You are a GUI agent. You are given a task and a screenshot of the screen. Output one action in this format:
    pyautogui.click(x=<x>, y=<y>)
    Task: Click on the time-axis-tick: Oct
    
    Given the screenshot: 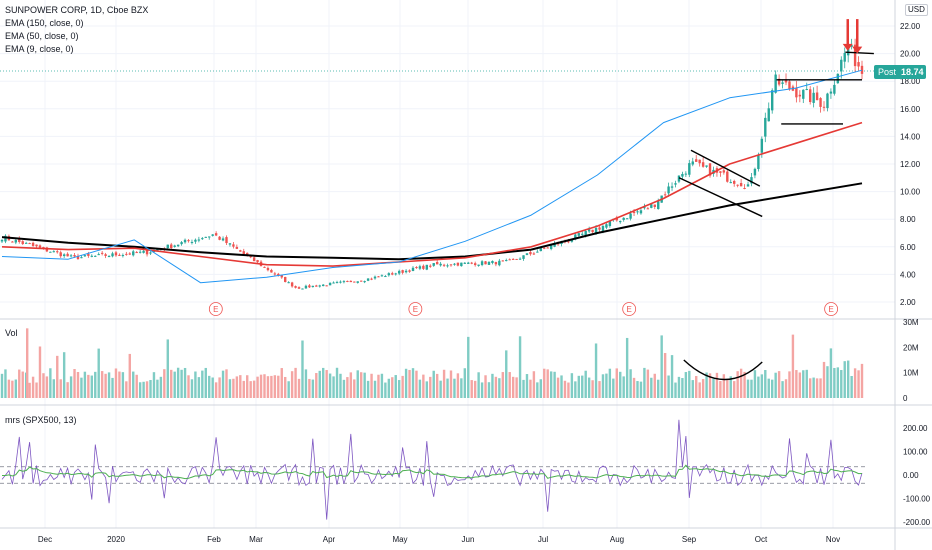 What is the action you would take?
    pyautogui.click(x=761, y=539)
    